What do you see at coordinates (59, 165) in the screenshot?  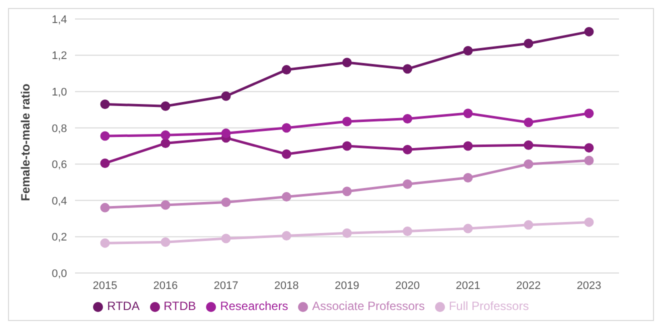 I see `y-tick-label: 0,6` at bounding box center [59, 165].